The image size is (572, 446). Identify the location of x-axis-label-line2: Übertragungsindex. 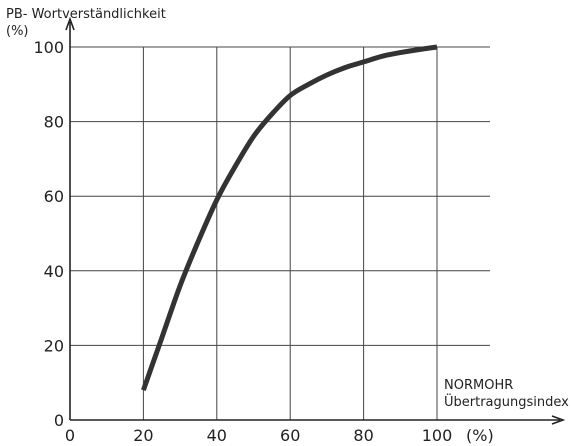
(506, 401).